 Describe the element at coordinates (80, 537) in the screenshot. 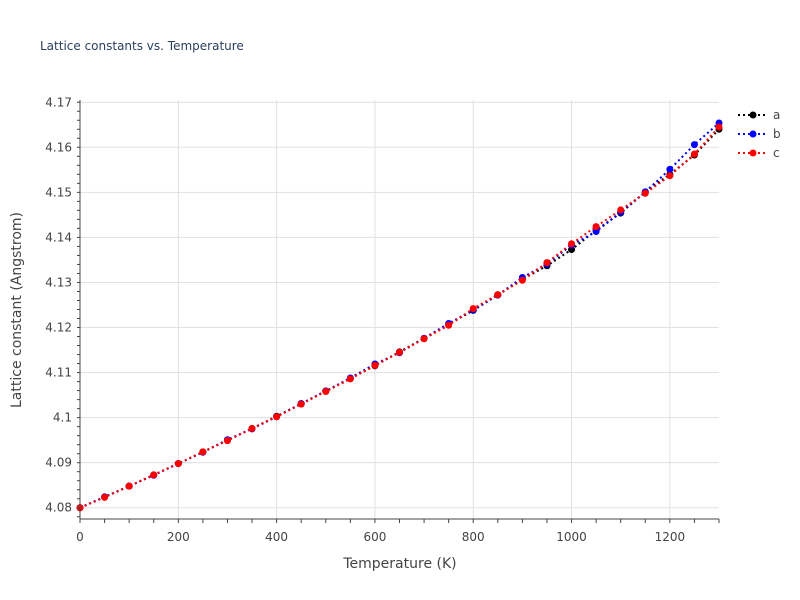

I see `x-tick-label: 0` at that location.